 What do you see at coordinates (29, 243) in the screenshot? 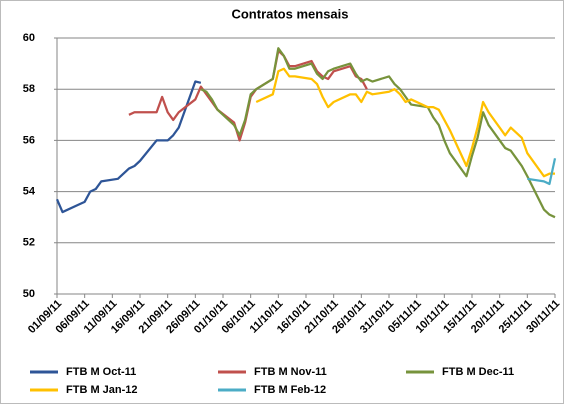
I see `y-tick-label: 52` at bounding box center [29, 243].